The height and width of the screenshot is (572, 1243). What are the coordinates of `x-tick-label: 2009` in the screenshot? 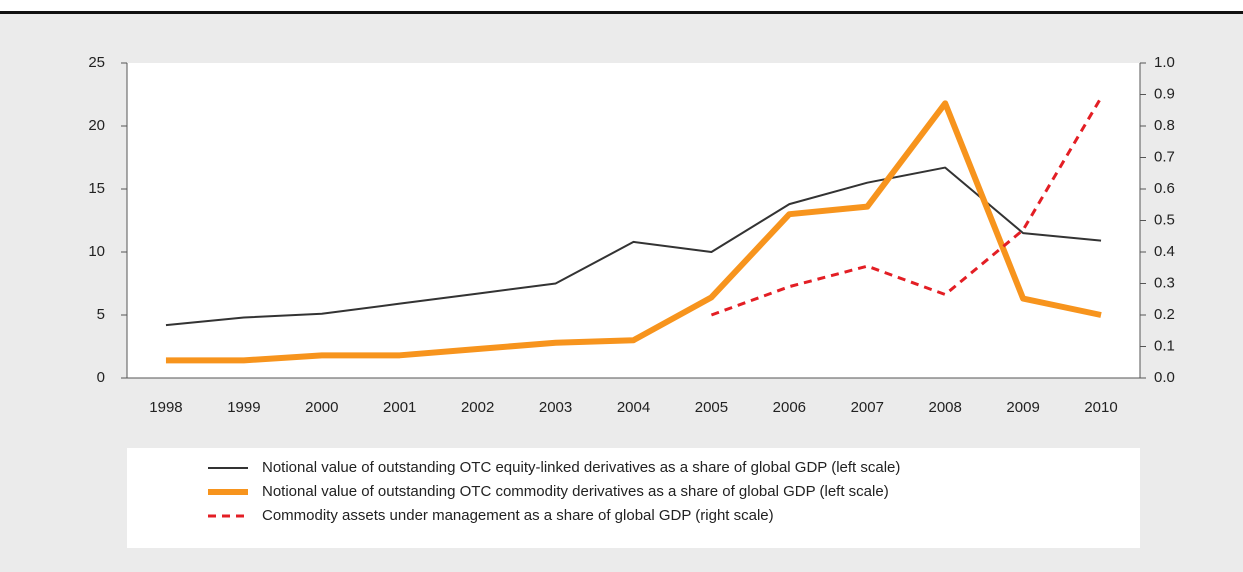 It's located at (1022, 407).